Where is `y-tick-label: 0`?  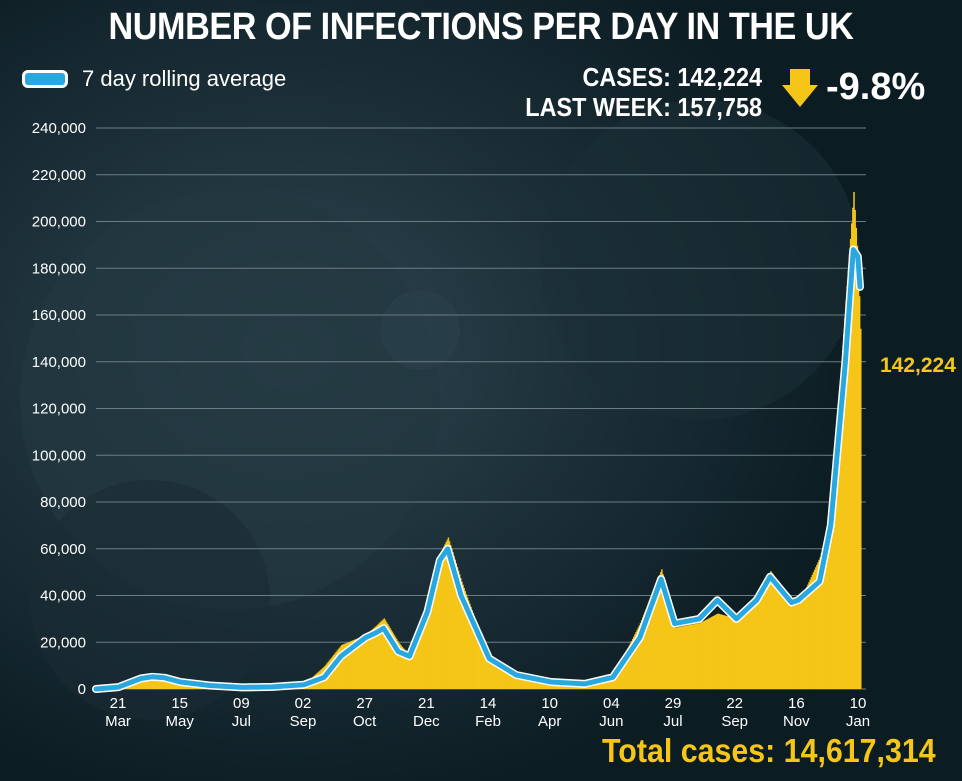 y-tick-label: 0 is located at coordinates (82, 689).